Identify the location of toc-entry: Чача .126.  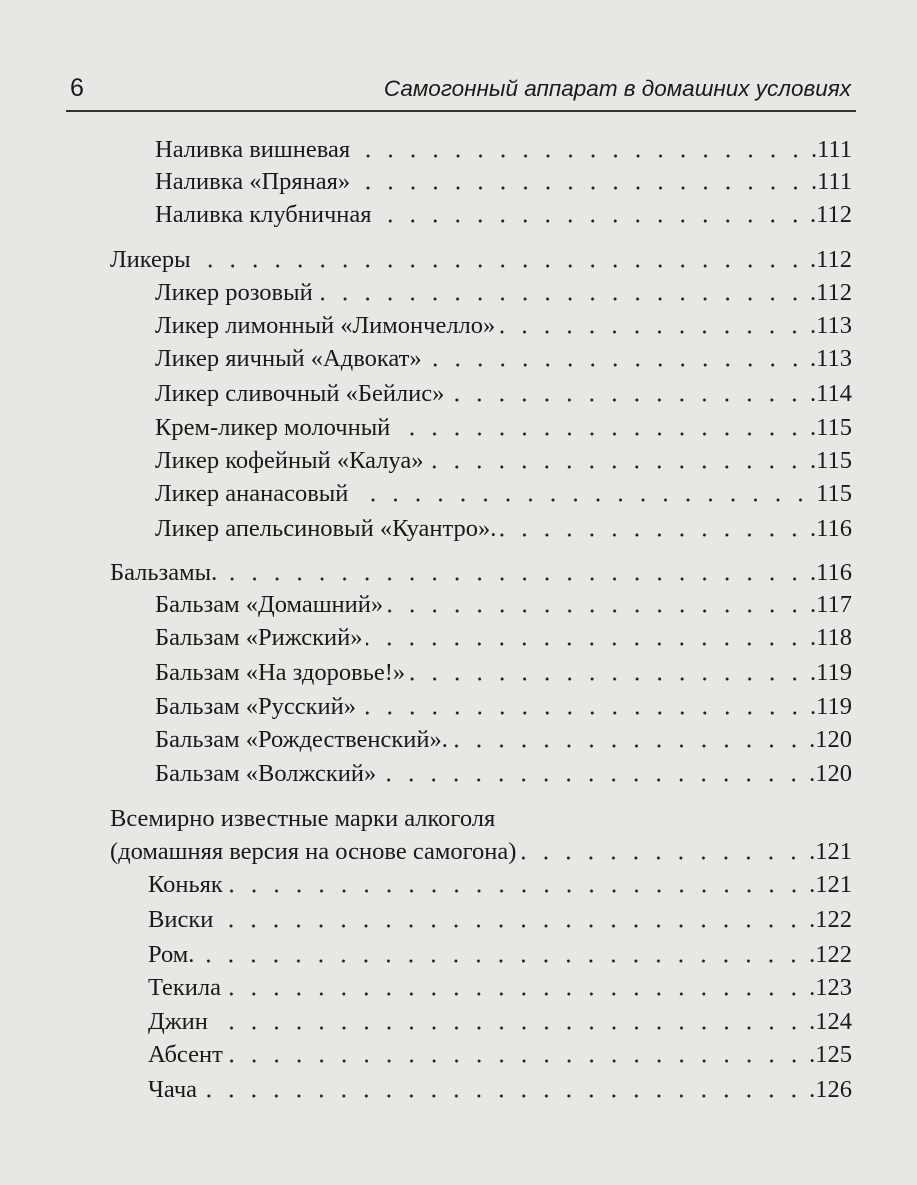
(426, 1090).